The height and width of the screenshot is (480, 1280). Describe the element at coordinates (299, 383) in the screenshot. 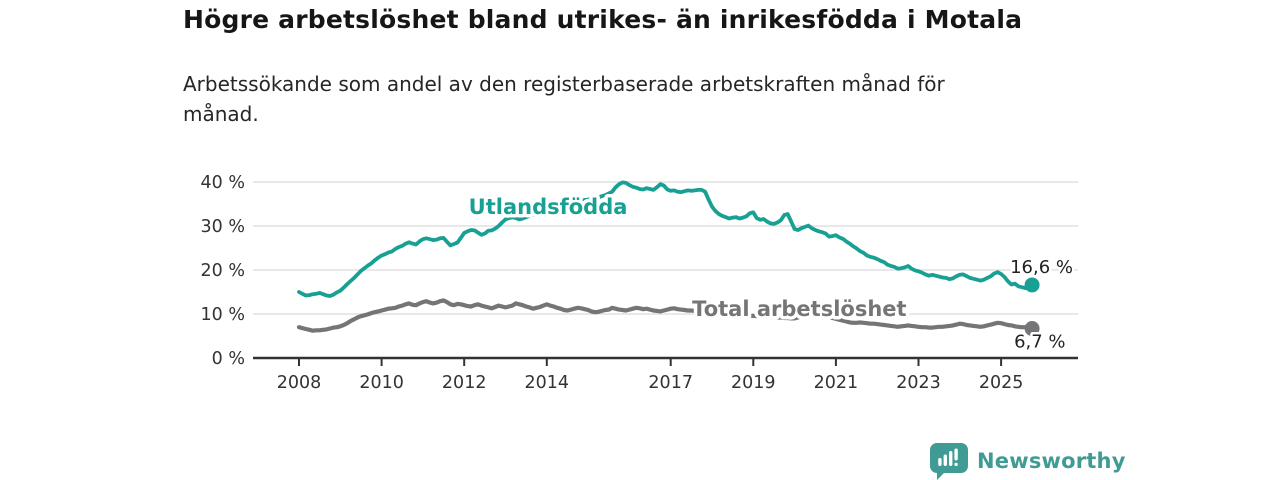

I see `x-tick-label: 2008` at that location.